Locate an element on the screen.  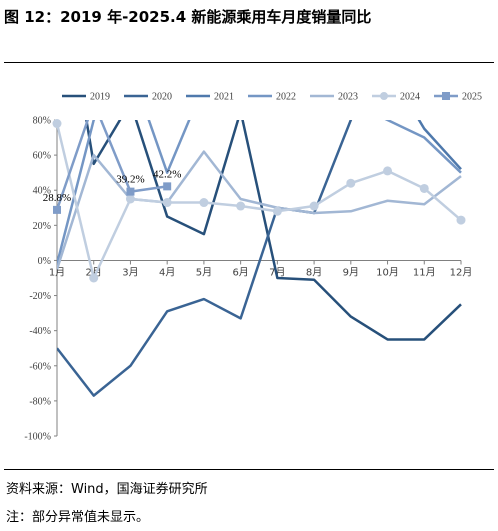
source-note: 资料来源：Wind，国海证券研究所 is located at coordinates (107, 489).